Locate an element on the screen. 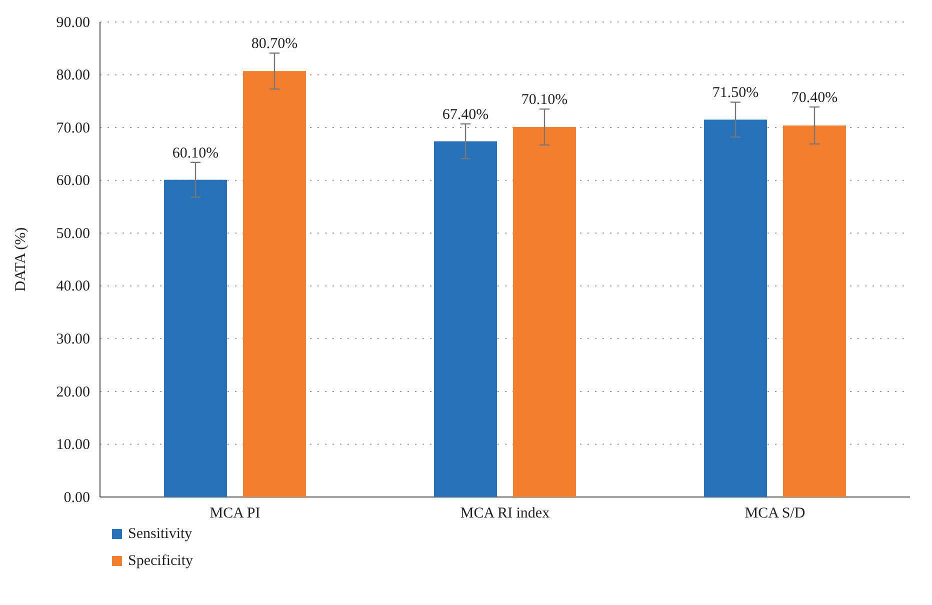 The image size is (932, 605). data-label: 71.50% is located at coordinates (735, 93).